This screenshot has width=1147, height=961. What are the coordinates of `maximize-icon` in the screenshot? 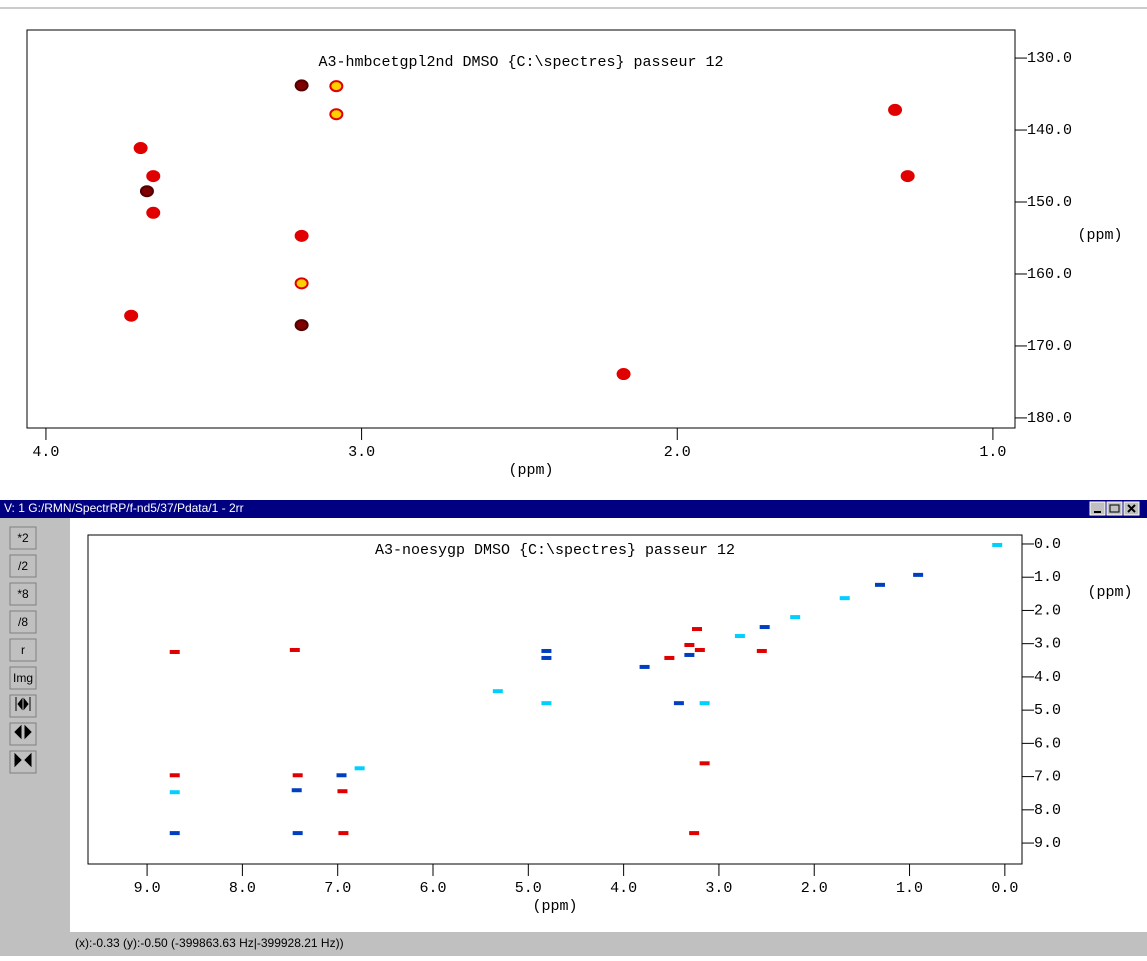 It's located at (1114, 508).